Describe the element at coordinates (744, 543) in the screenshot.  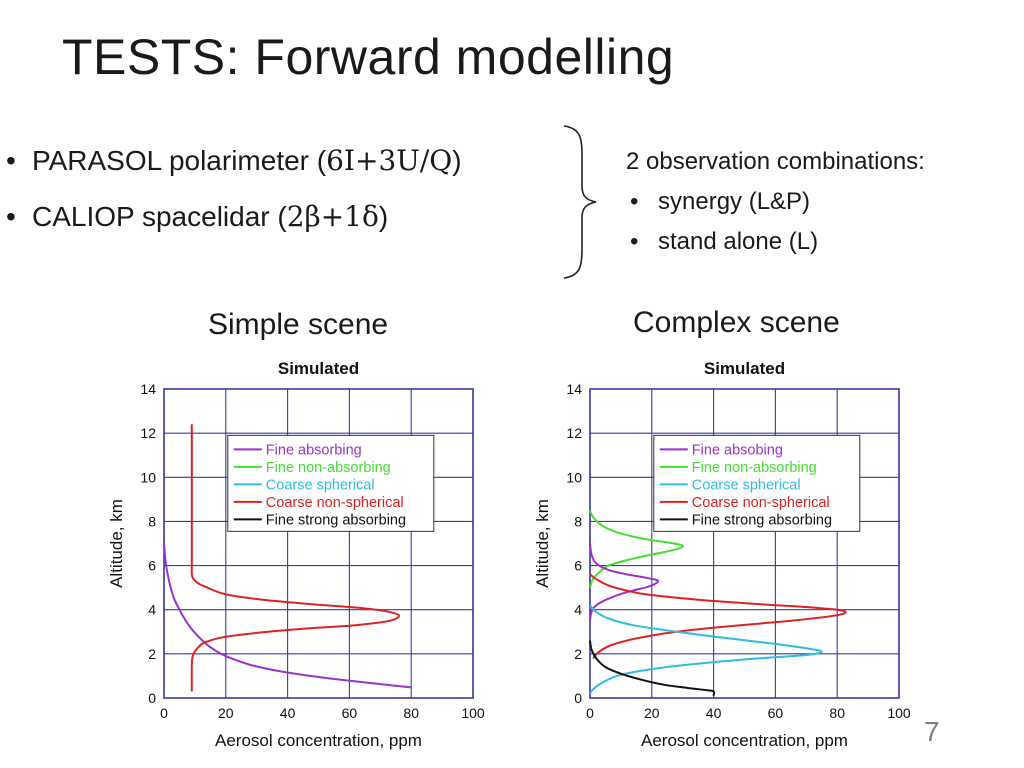
I see `plot-frame` at that location.